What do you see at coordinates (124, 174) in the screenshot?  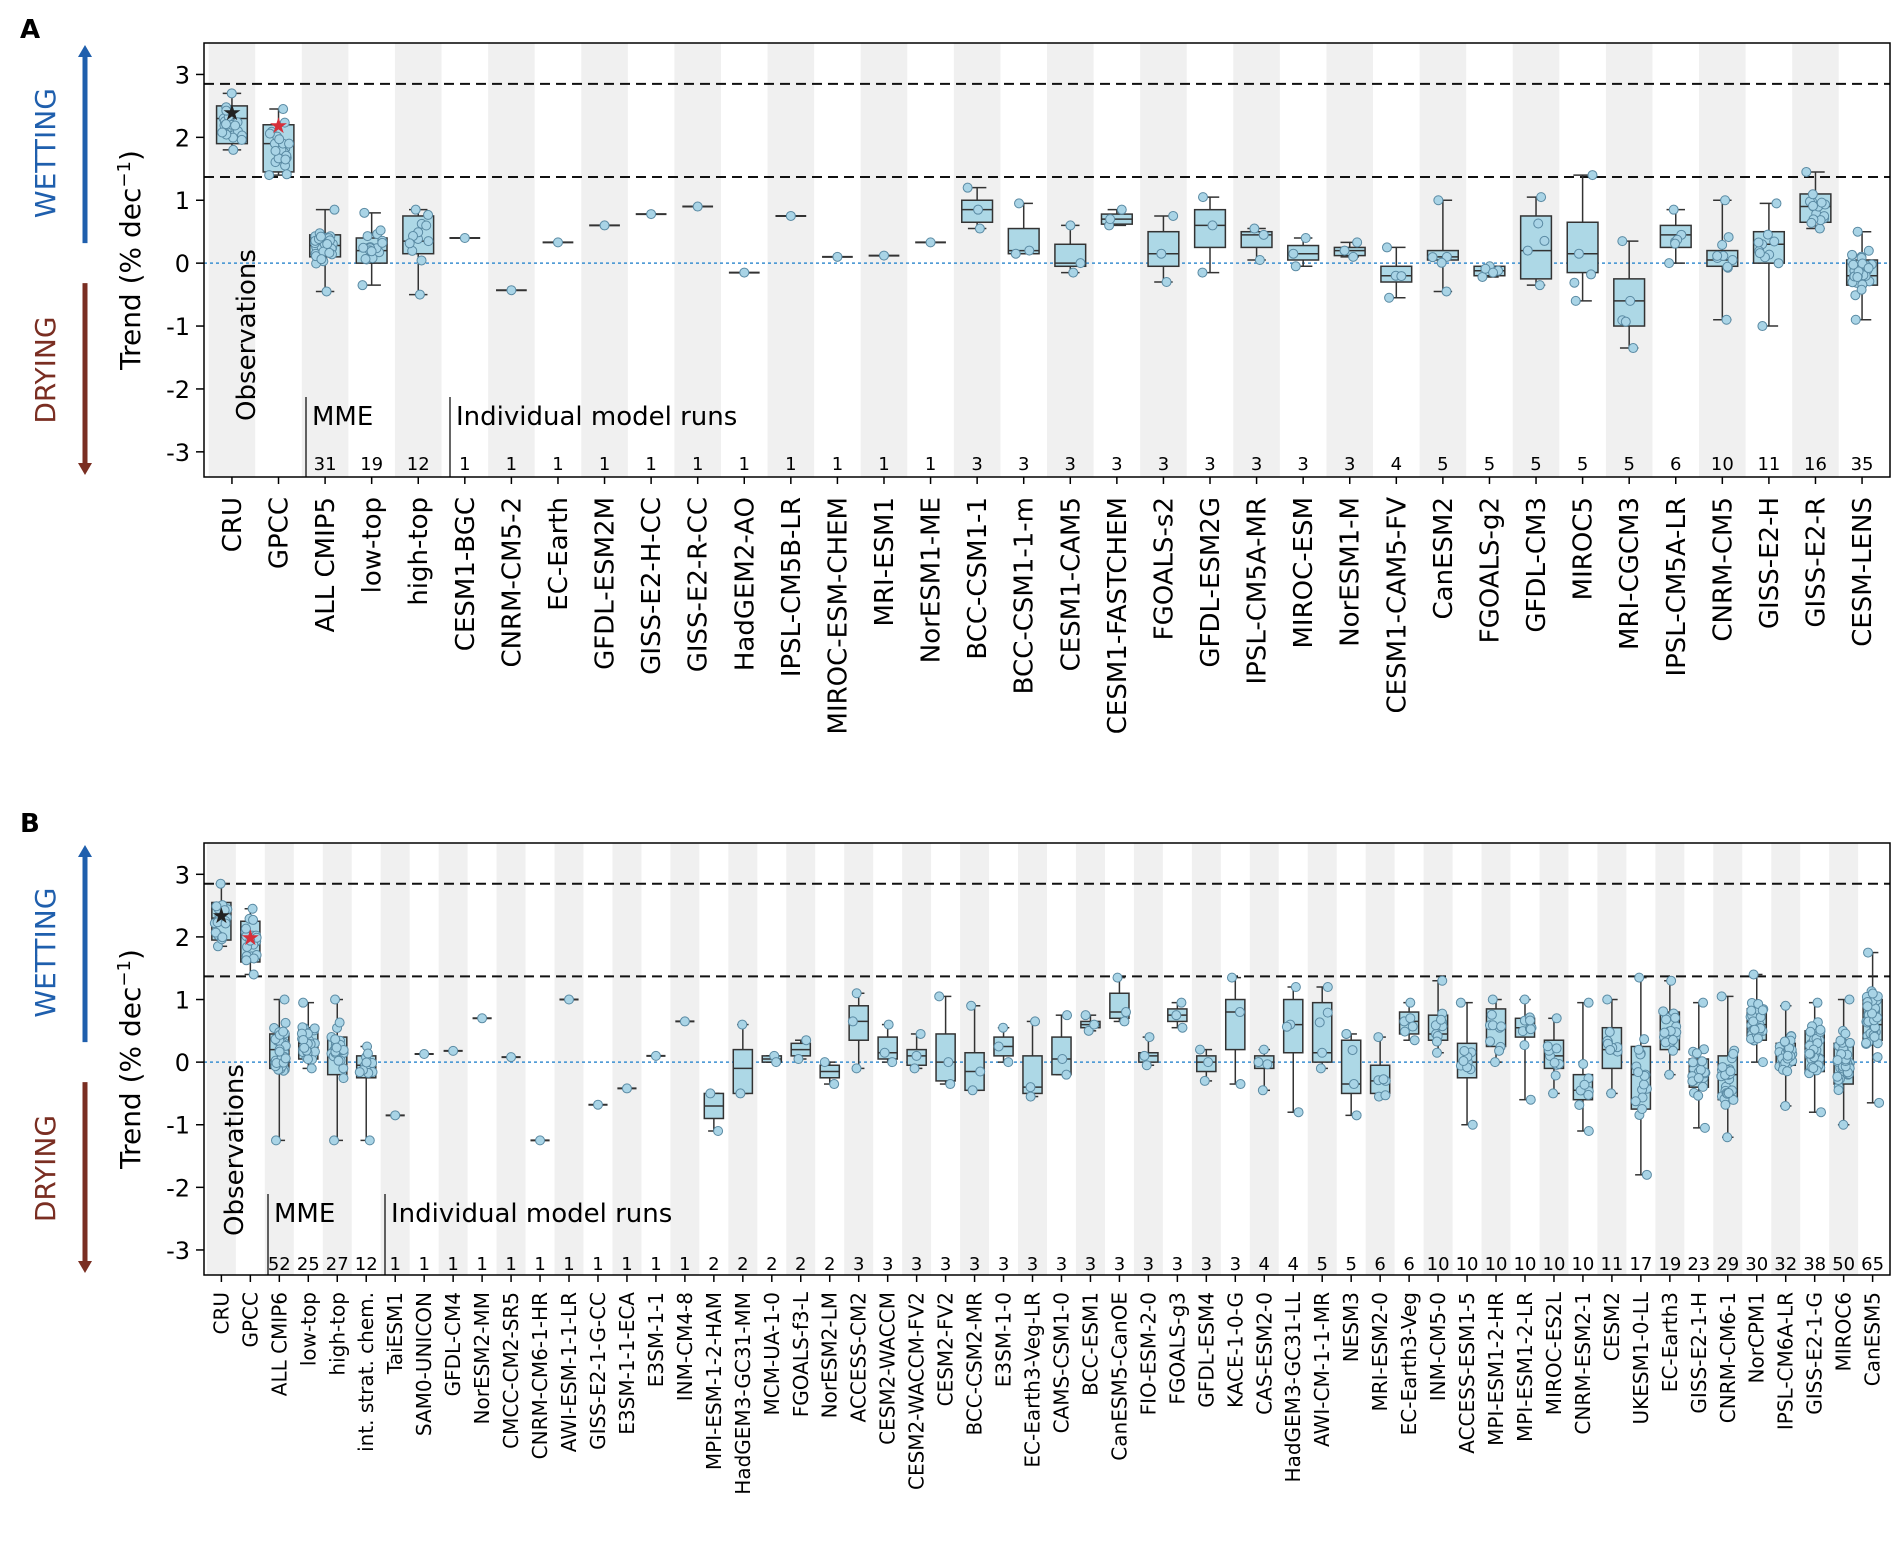 I see `y-axis-label-superscript: −1` at bounding box center [124, 174].